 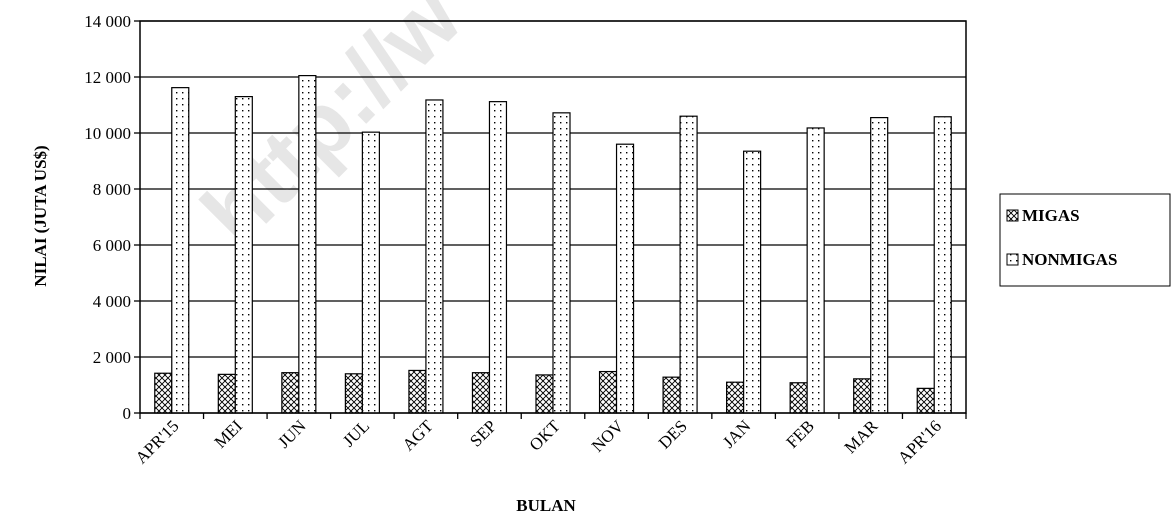 I want to click on y-tick-label: 8 000, so click(x=112, y=189).